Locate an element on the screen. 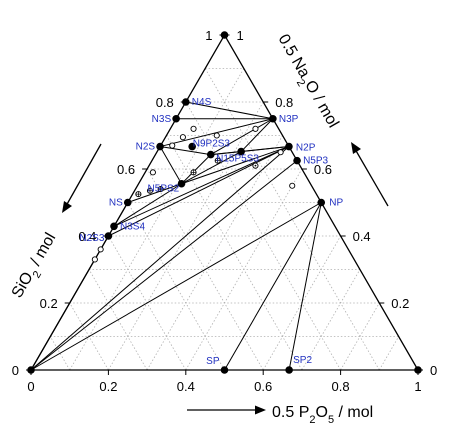  left-tick-label: 1 is located at coordinates (208, 35).